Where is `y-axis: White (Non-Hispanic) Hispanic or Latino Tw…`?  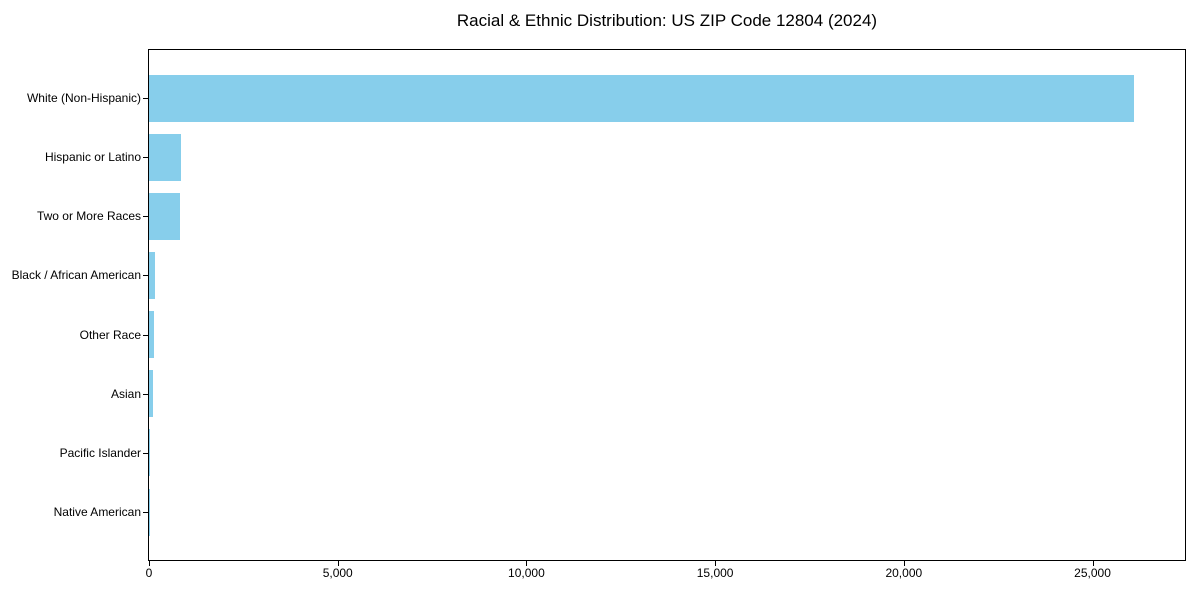 y-axis: White (Non-Hispanic) Hispanic or Latino Tw… is located at coordinates (70, 300).